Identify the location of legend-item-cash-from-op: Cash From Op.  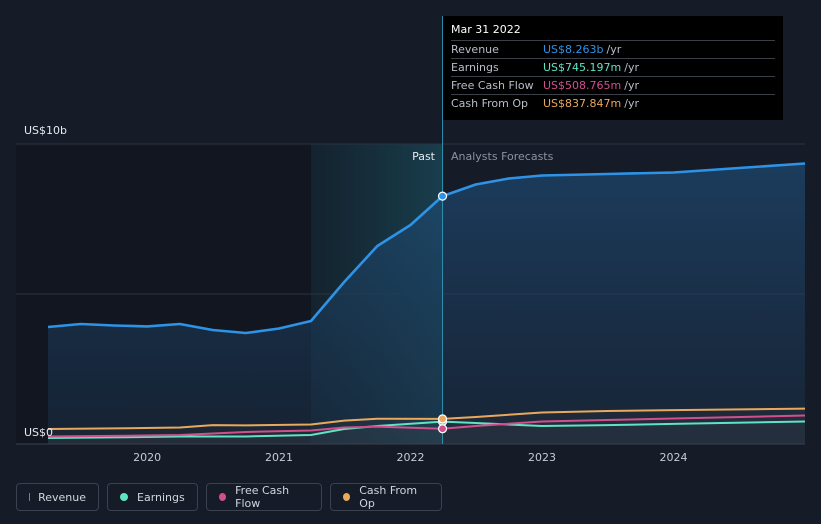
(386, 497).